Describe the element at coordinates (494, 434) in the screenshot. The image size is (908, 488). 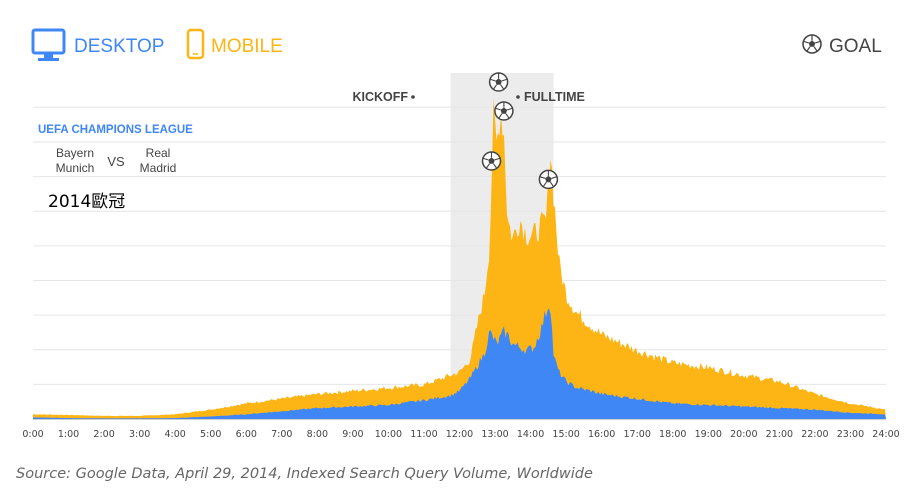
I see `x-tick-label: 13:00` at that location.